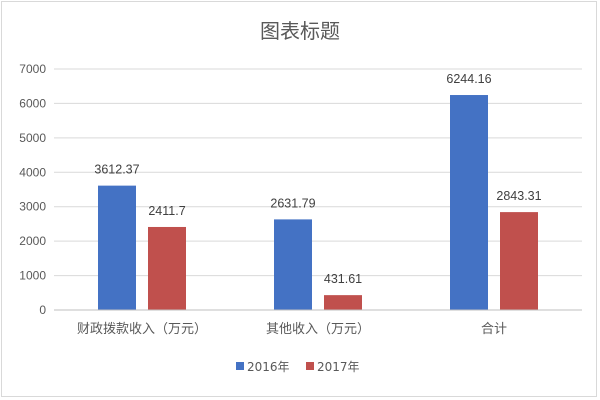 This screenshot has height=400, width=600. I want to click on y-tick-label: 5000, so click(32, 138).